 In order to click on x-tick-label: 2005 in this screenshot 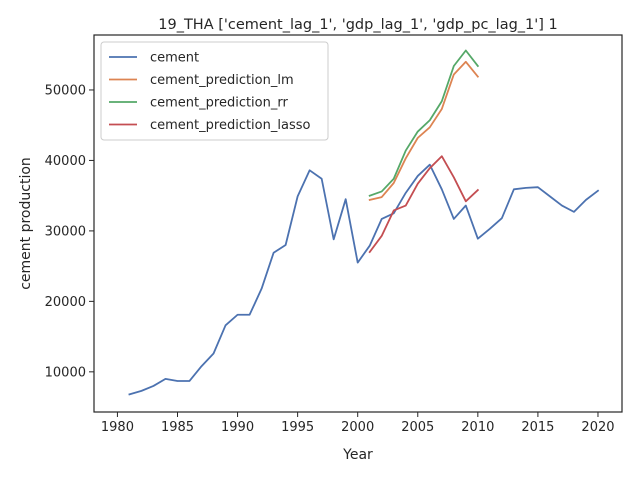, I will do `click(417, 427)`.